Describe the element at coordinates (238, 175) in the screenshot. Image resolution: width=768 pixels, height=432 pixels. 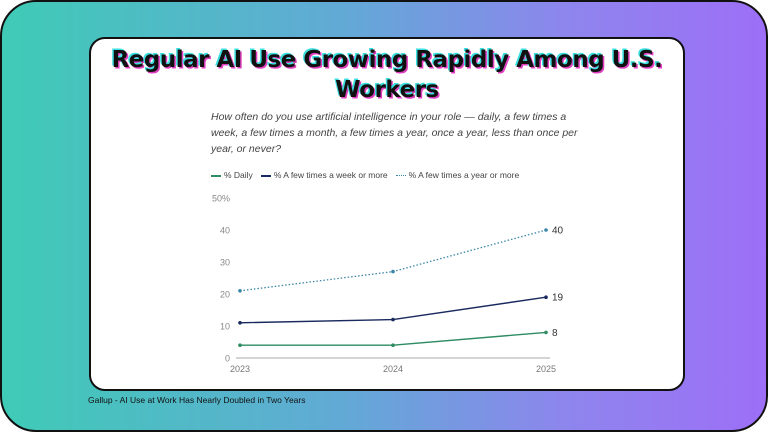
I see `legend-label: % Daily` at that location.